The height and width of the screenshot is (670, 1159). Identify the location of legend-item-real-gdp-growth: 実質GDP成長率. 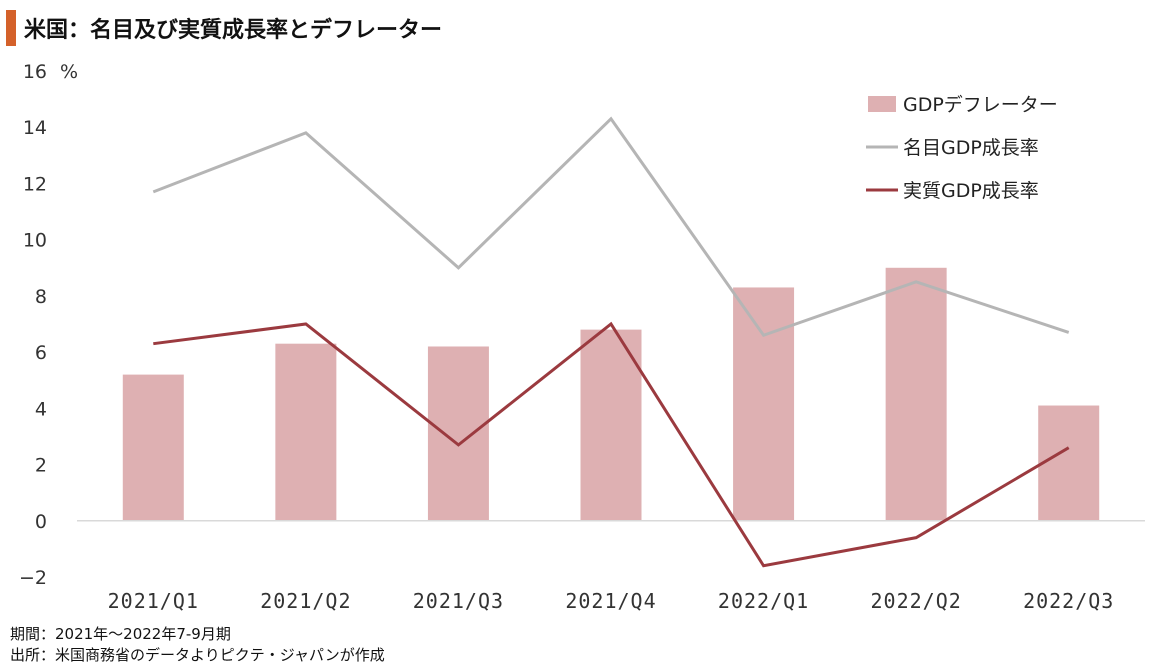
(971, 191).